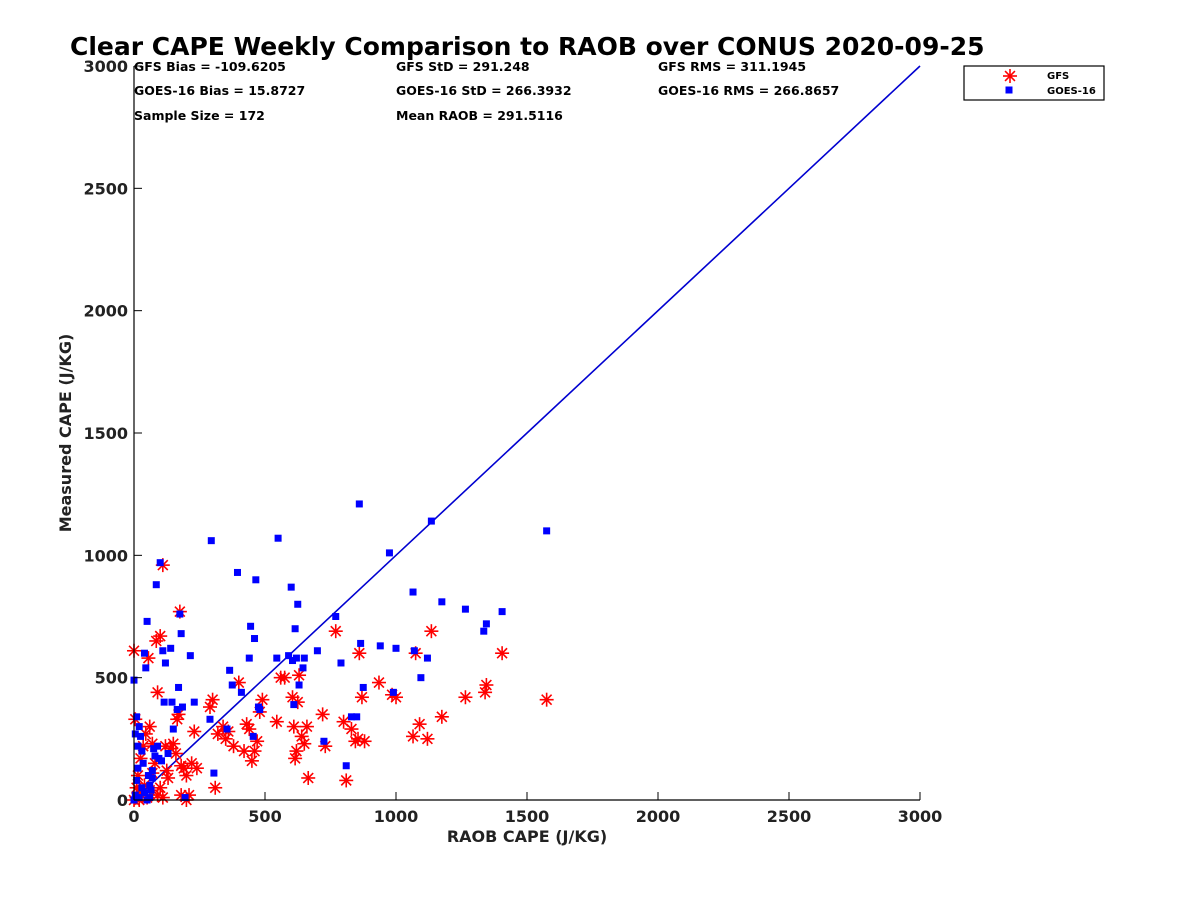 The image size is (1200, 900). I want to click on x-tick-label: 1000, so click(396, 816).